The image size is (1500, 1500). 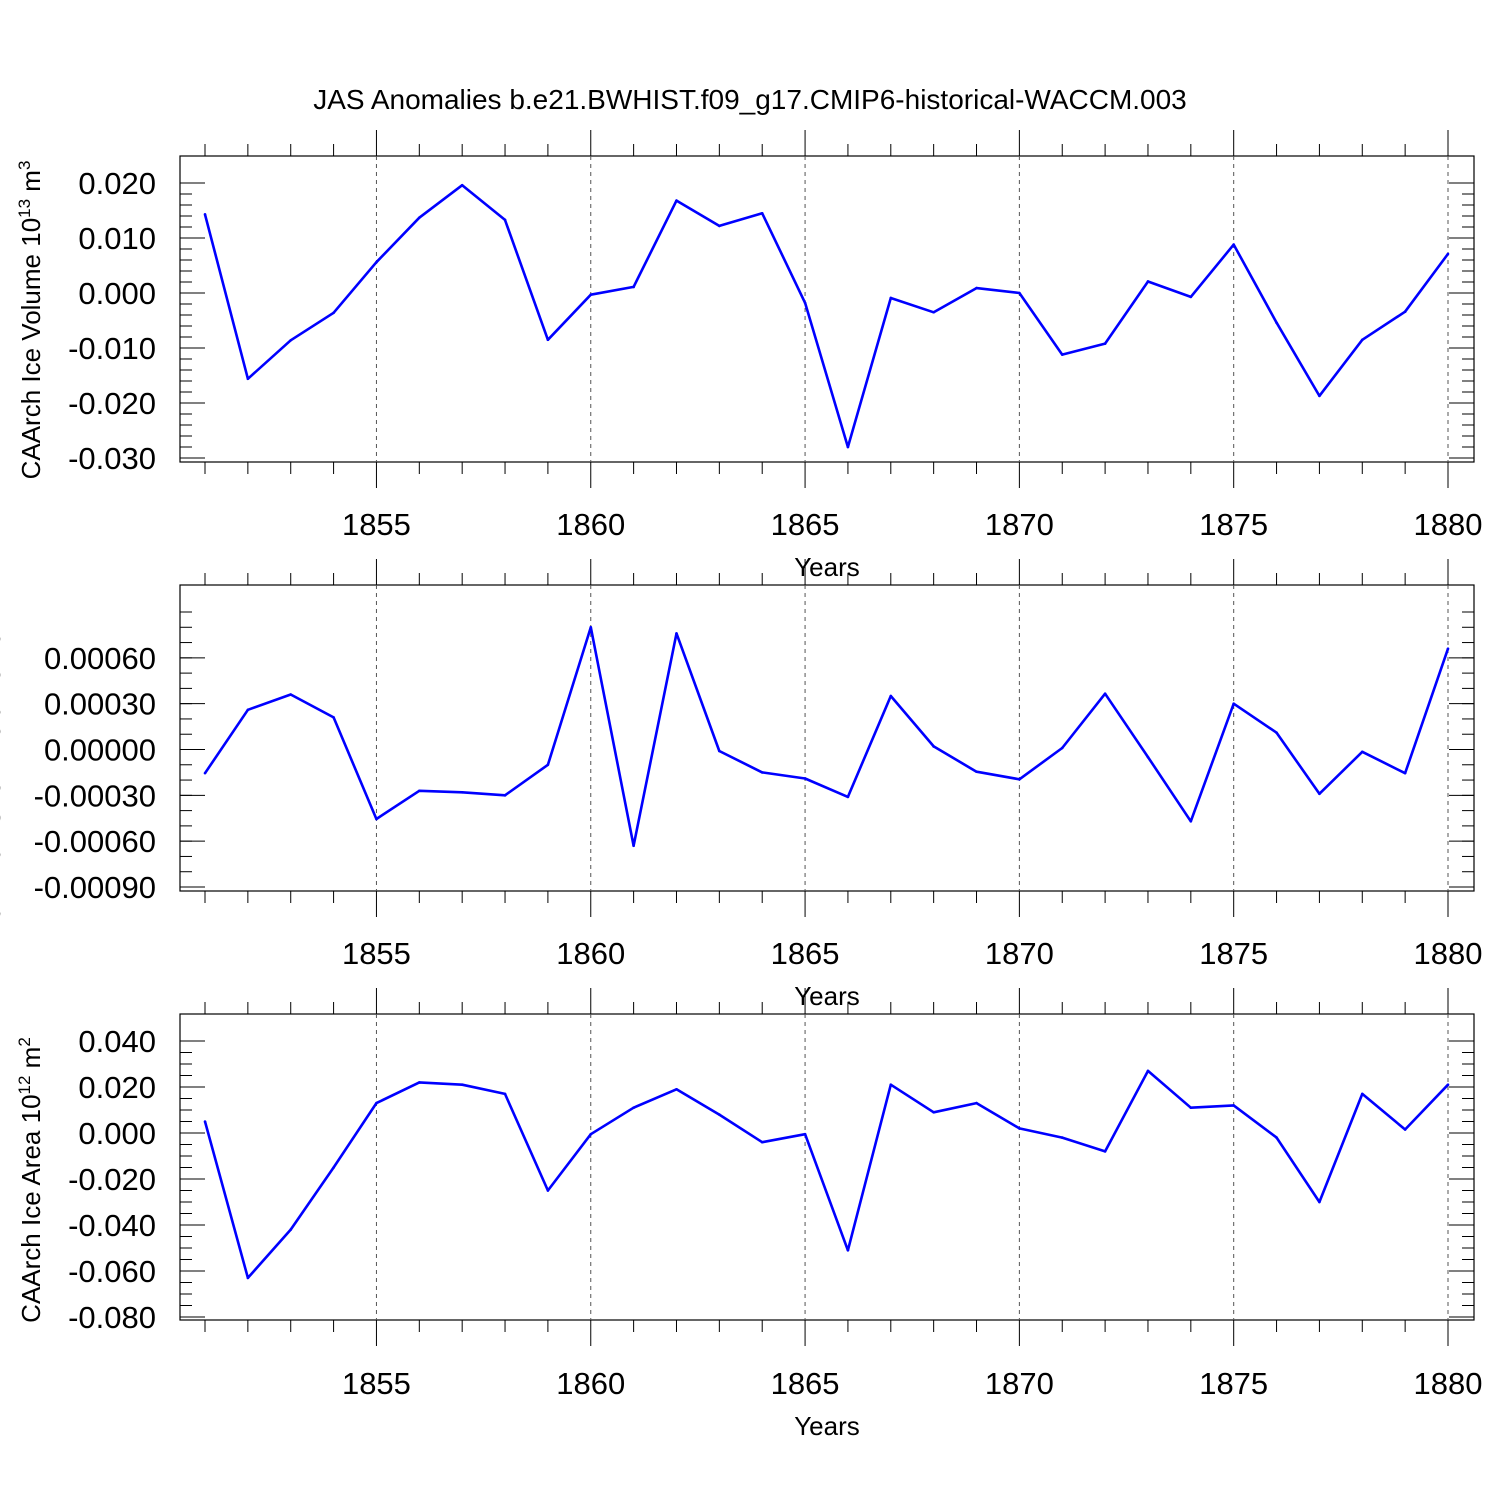 I want to click on y-tick-label: -0.00060, so click(x=95, y=841).